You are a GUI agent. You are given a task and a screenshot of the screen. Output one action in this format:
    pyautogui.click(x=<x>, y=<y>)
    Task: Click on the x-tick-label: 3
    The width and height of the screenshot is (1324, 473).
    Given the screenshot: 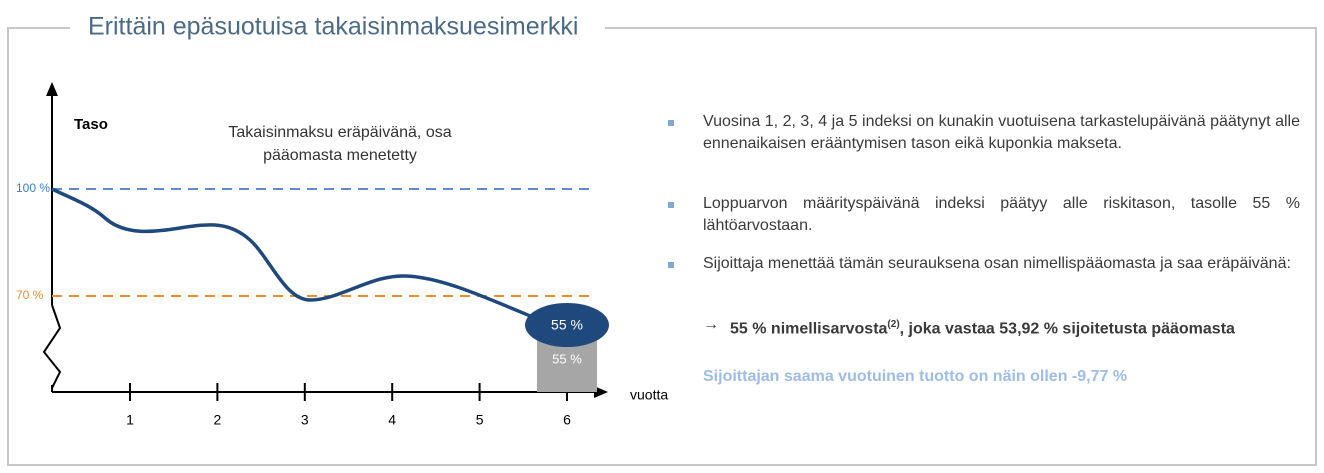 What is the action you would take?
    pyautogui.click(x=305, y=420)
    